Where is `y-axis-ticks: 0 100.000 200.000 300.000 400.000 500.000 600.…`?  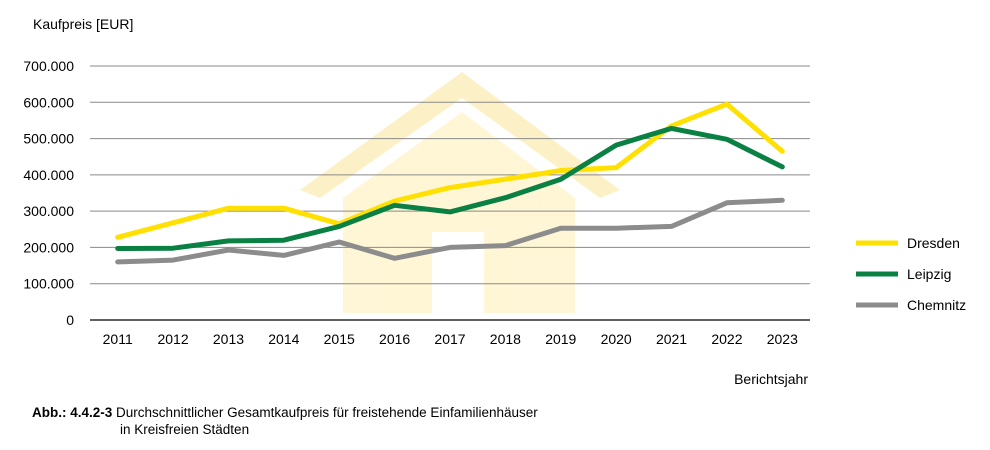
y-axis-ticks: 0 100.000 200.000 300.000 400.000 500.000 600.… is located at coordinates (48, 193).